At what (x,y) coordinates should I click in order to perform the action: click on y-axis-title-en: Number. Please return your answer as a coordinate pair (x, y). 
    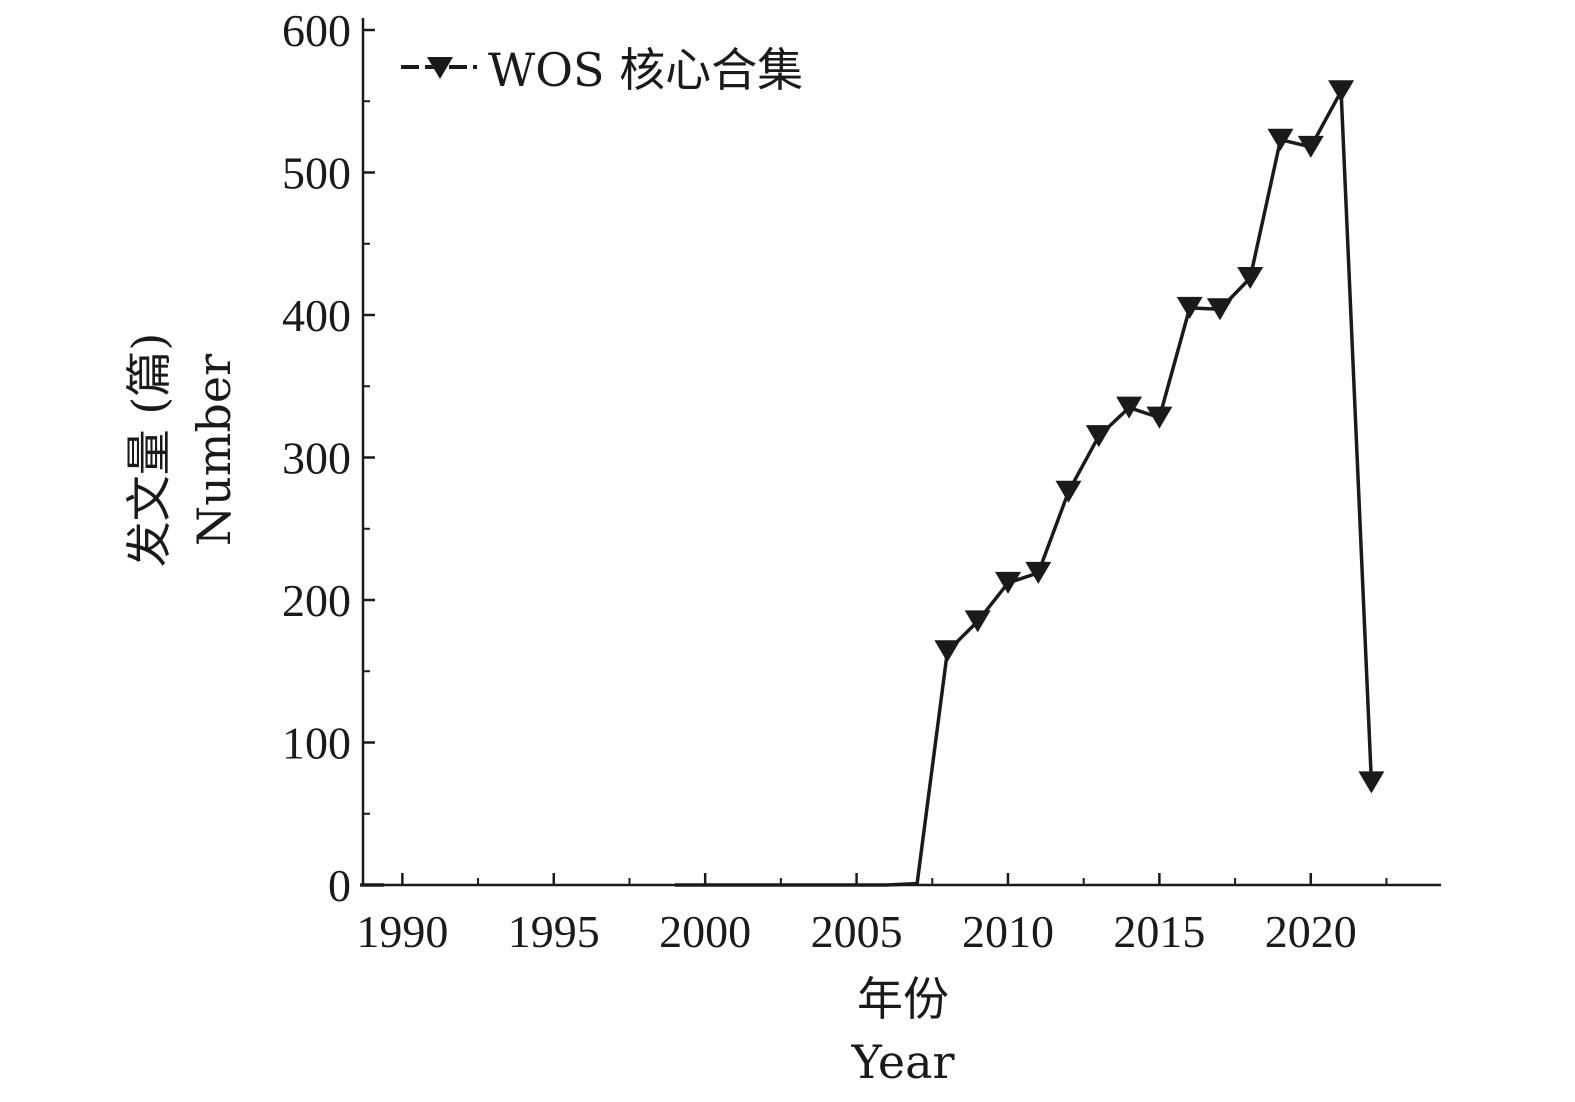
    Looking at the image, I should click on (214, 450).